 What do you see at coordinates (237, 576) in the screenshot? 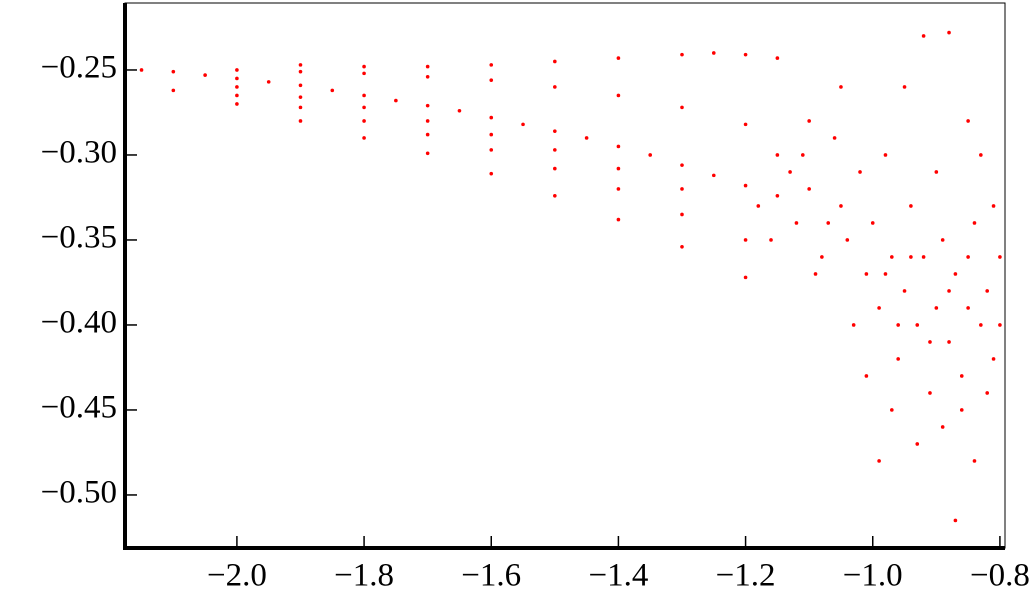
I see `x-tick-label: −2.0` at bounding box center [237, 576].